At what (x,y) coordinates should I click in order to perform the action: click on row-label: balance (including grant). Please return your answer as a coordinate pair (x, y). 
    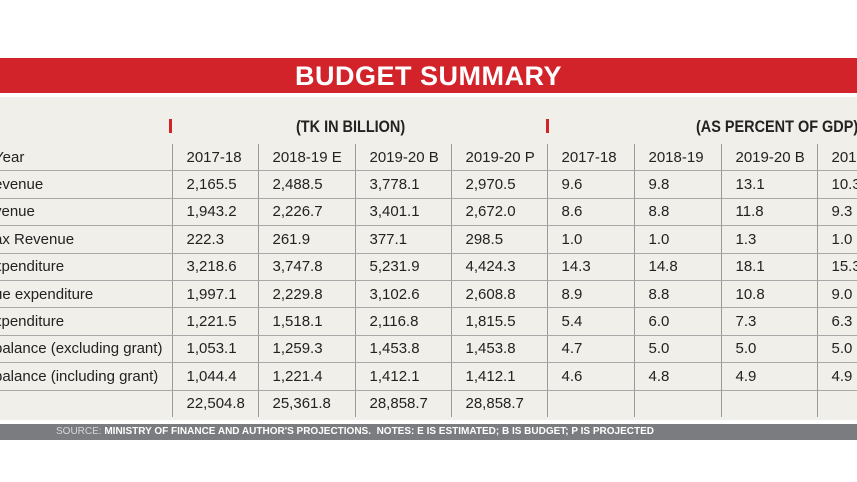
    Looking at the image, I should click on (86, 376).